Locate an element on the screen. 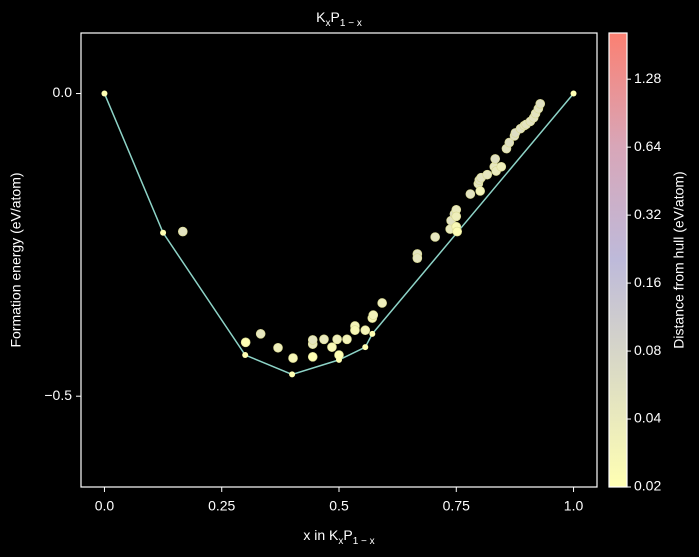  colorbar-tick-label: 0.16 is located at coordinates (647, 282).